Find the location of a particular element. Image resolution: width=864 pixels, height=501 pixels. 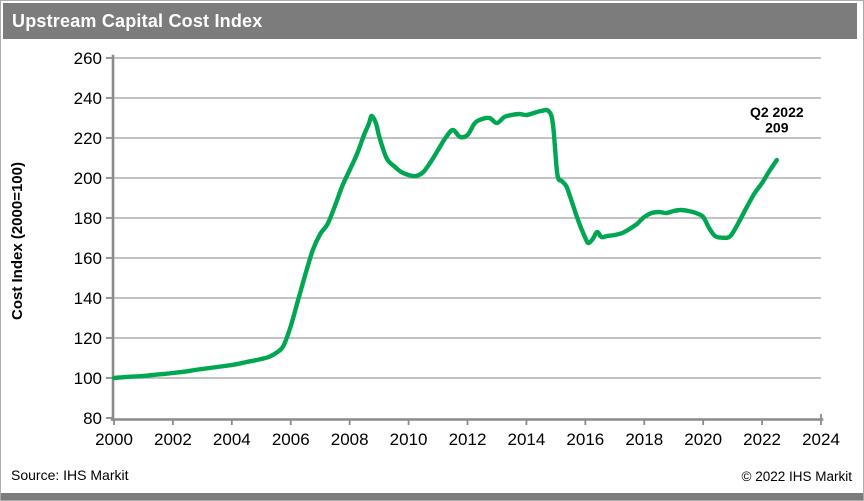

svg-text: 2002 is located at coordinates (173, 439).